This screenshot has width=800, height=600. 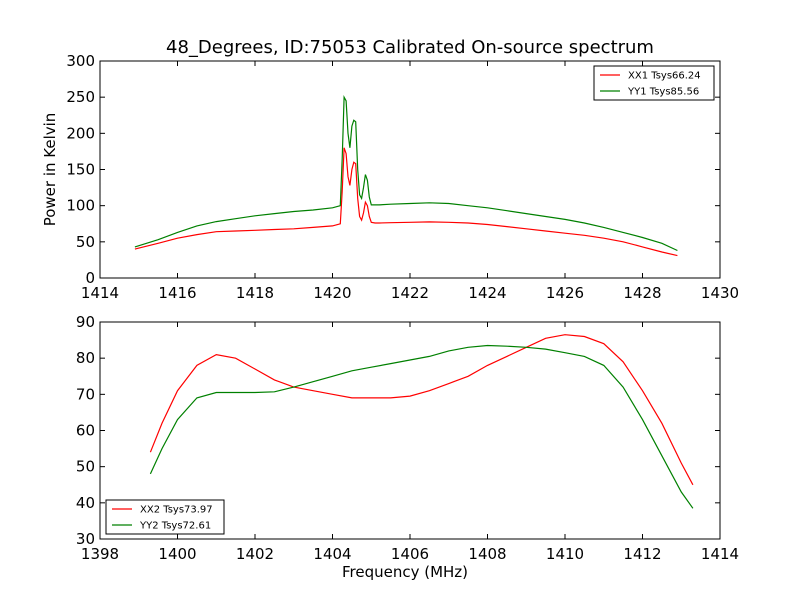 I want to click on y-tick-label: 150, so click(x=80, y=170).